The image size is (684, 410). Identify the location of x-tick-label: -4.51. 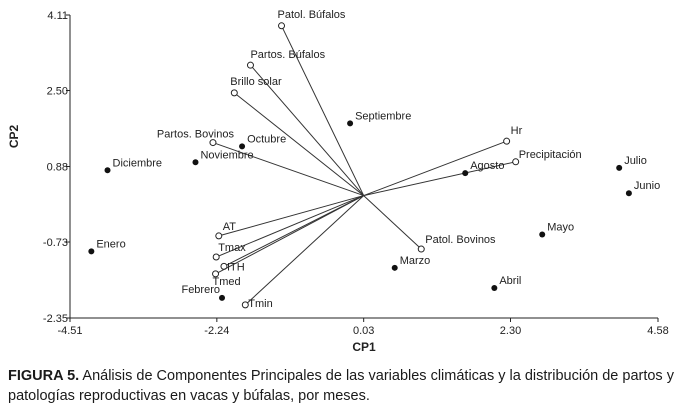
(69, 331).